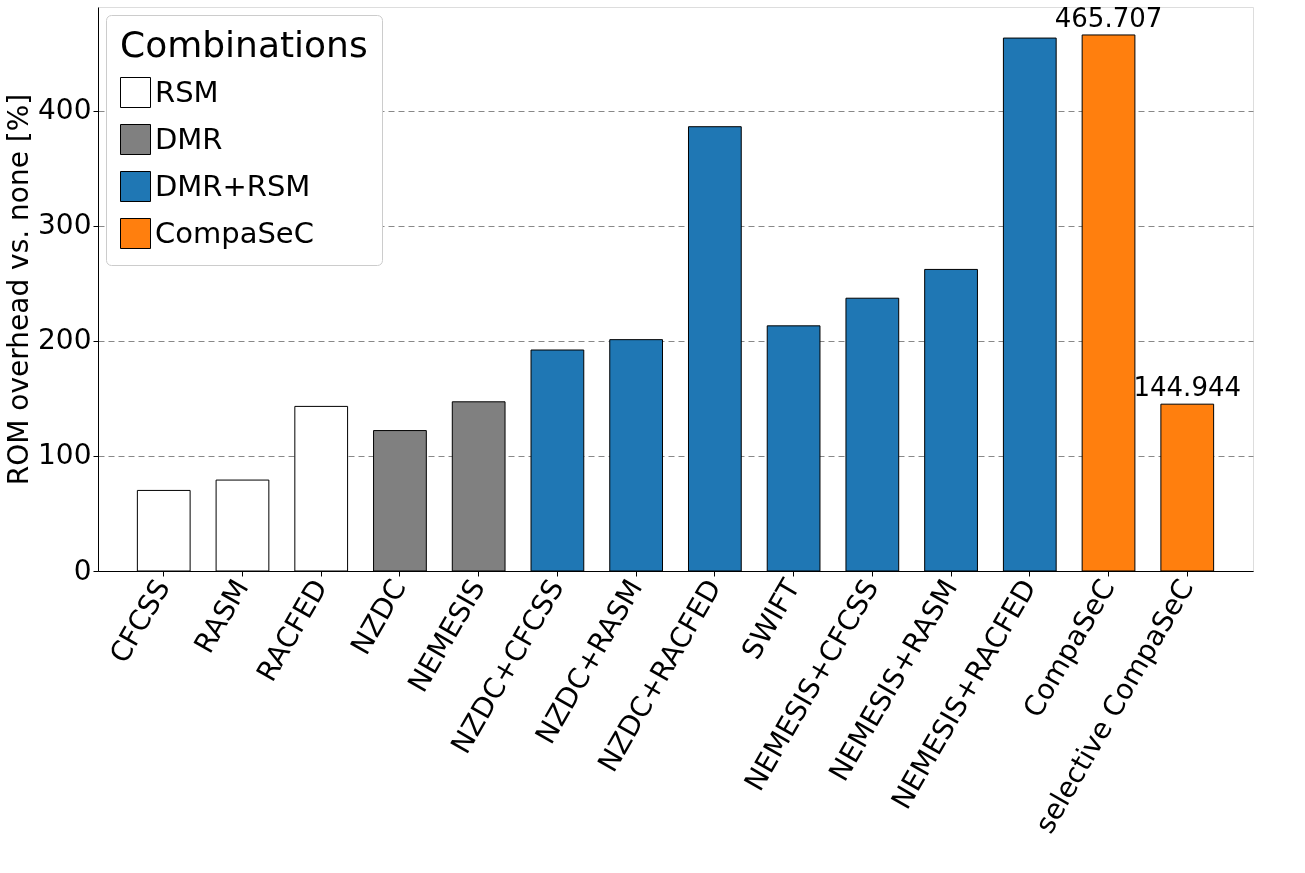  What do you see at coordinates (65, 225) in the screenshot?
I see `y-tick-label: 300` at bounding box center [65, 225].